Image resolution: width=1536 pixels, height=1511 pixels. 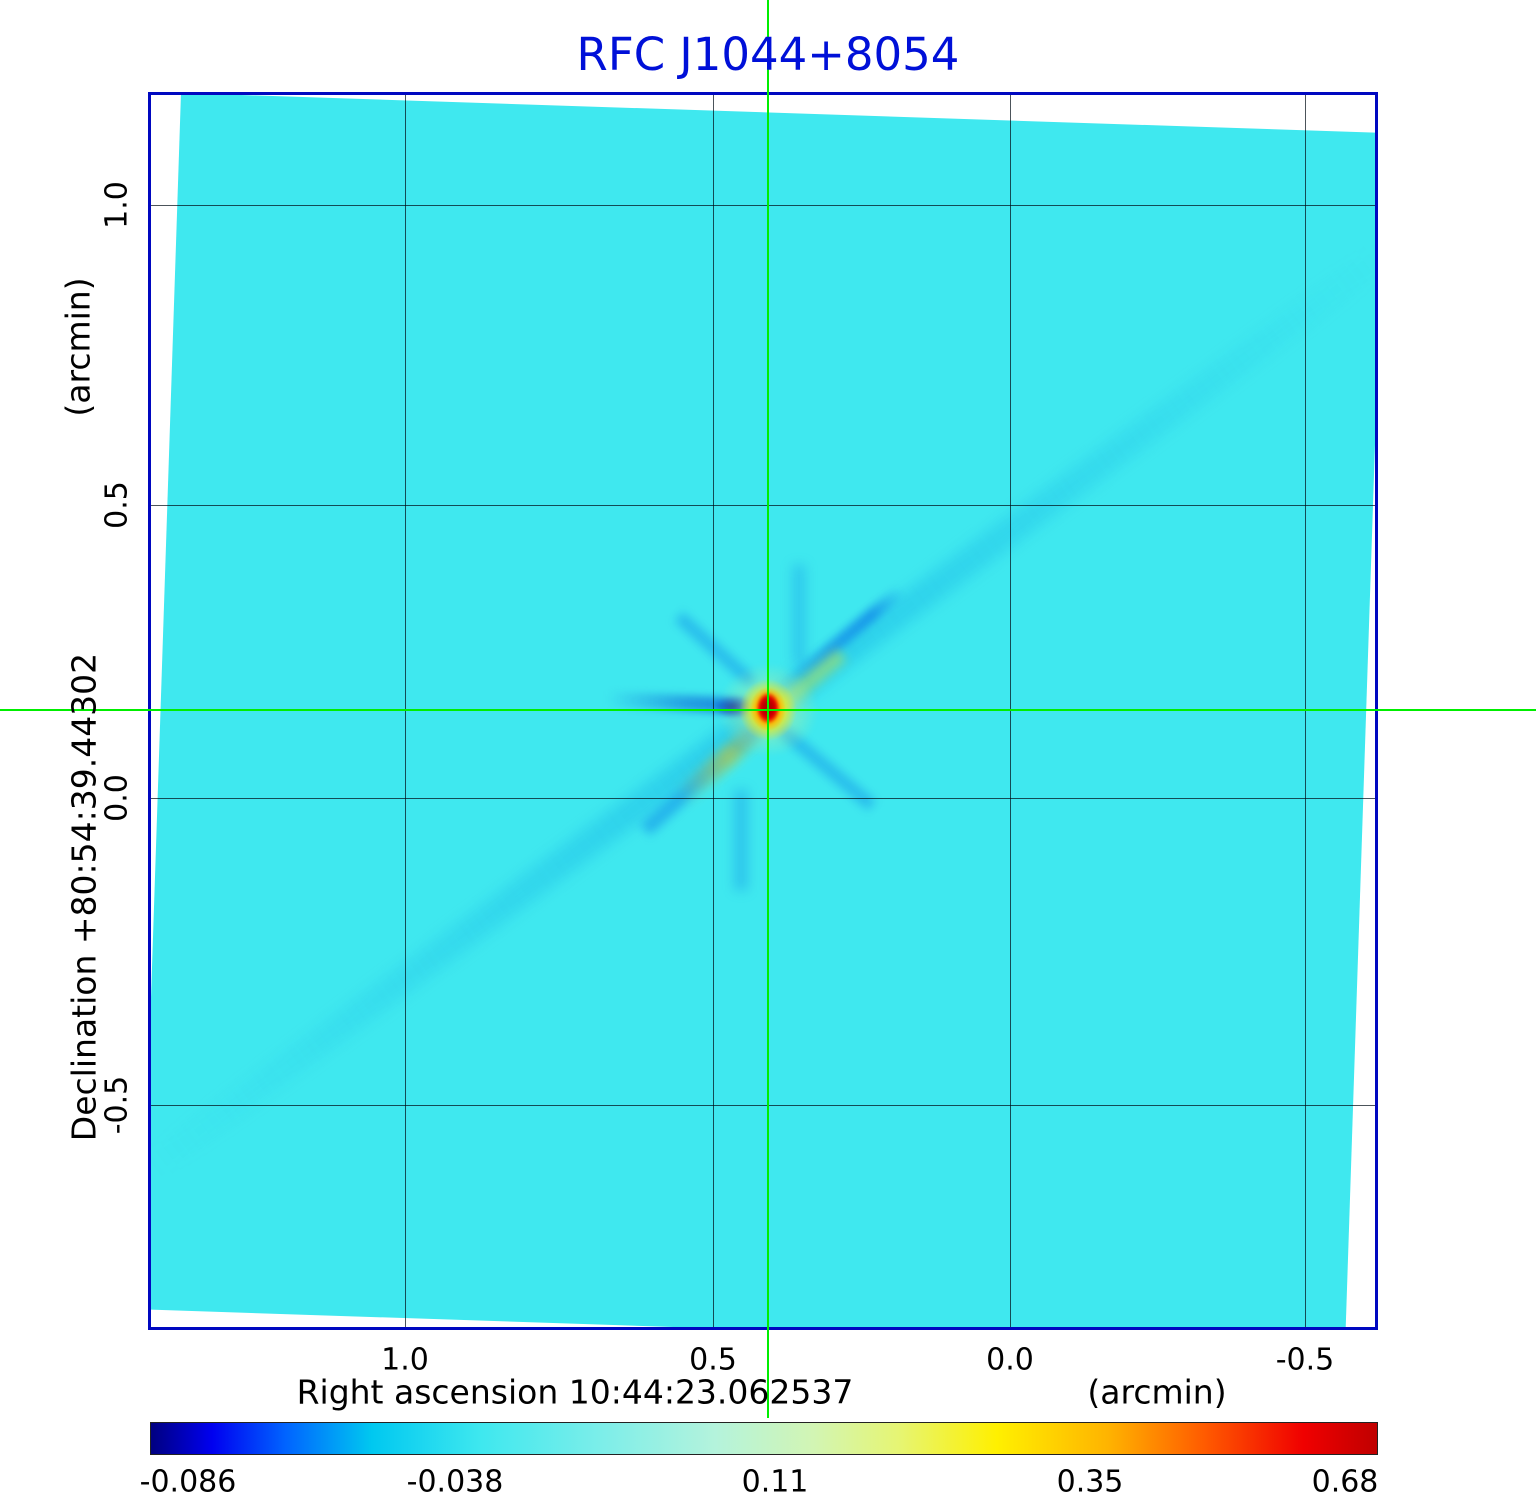 What do you see at coordinates (775, 1482) in the screenshot?
I see `colorbar-tick-label: 0.11` at bounding box center [775, 1482].